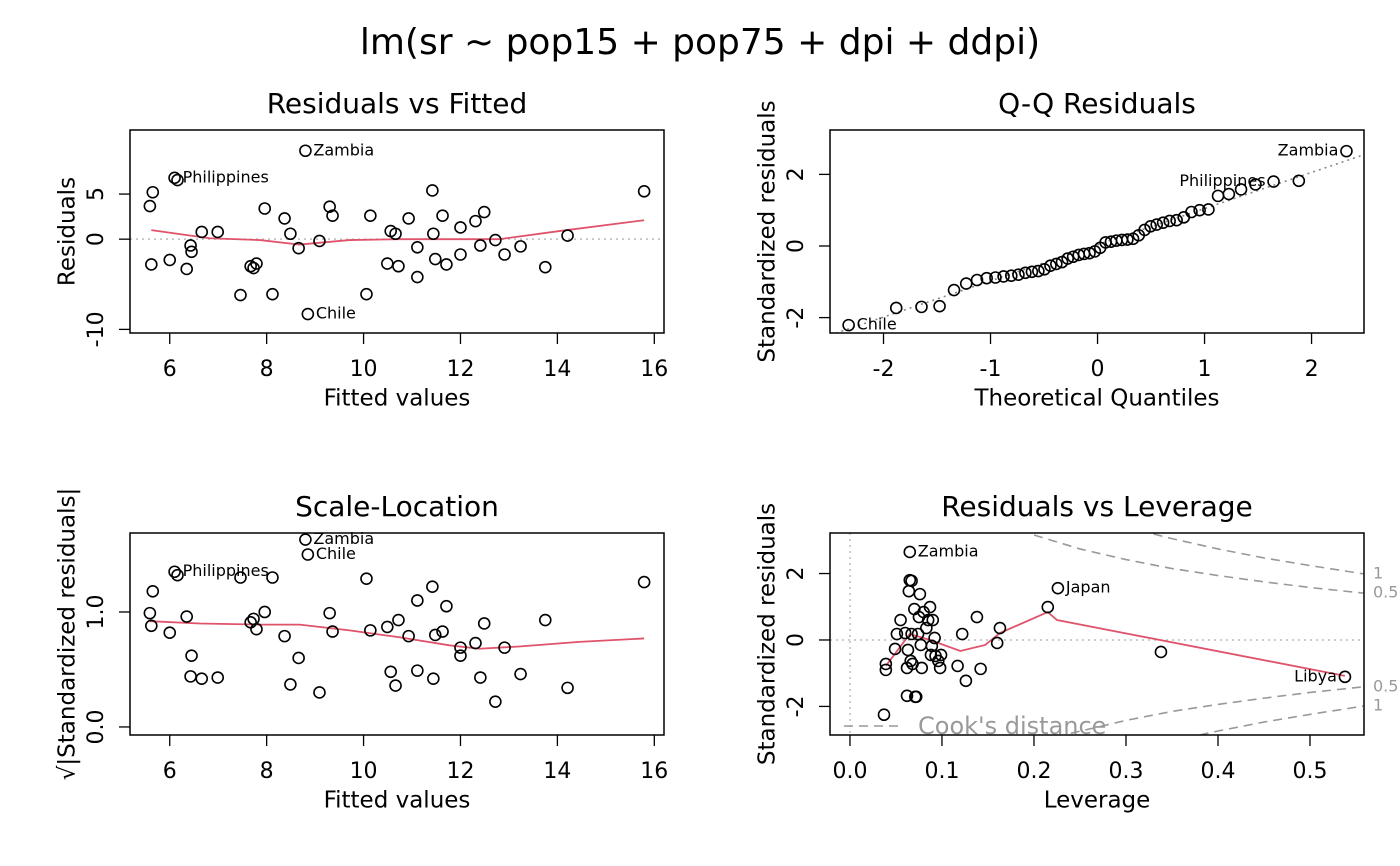  I want to click on x-tick-label: 10, so click(364, 369).